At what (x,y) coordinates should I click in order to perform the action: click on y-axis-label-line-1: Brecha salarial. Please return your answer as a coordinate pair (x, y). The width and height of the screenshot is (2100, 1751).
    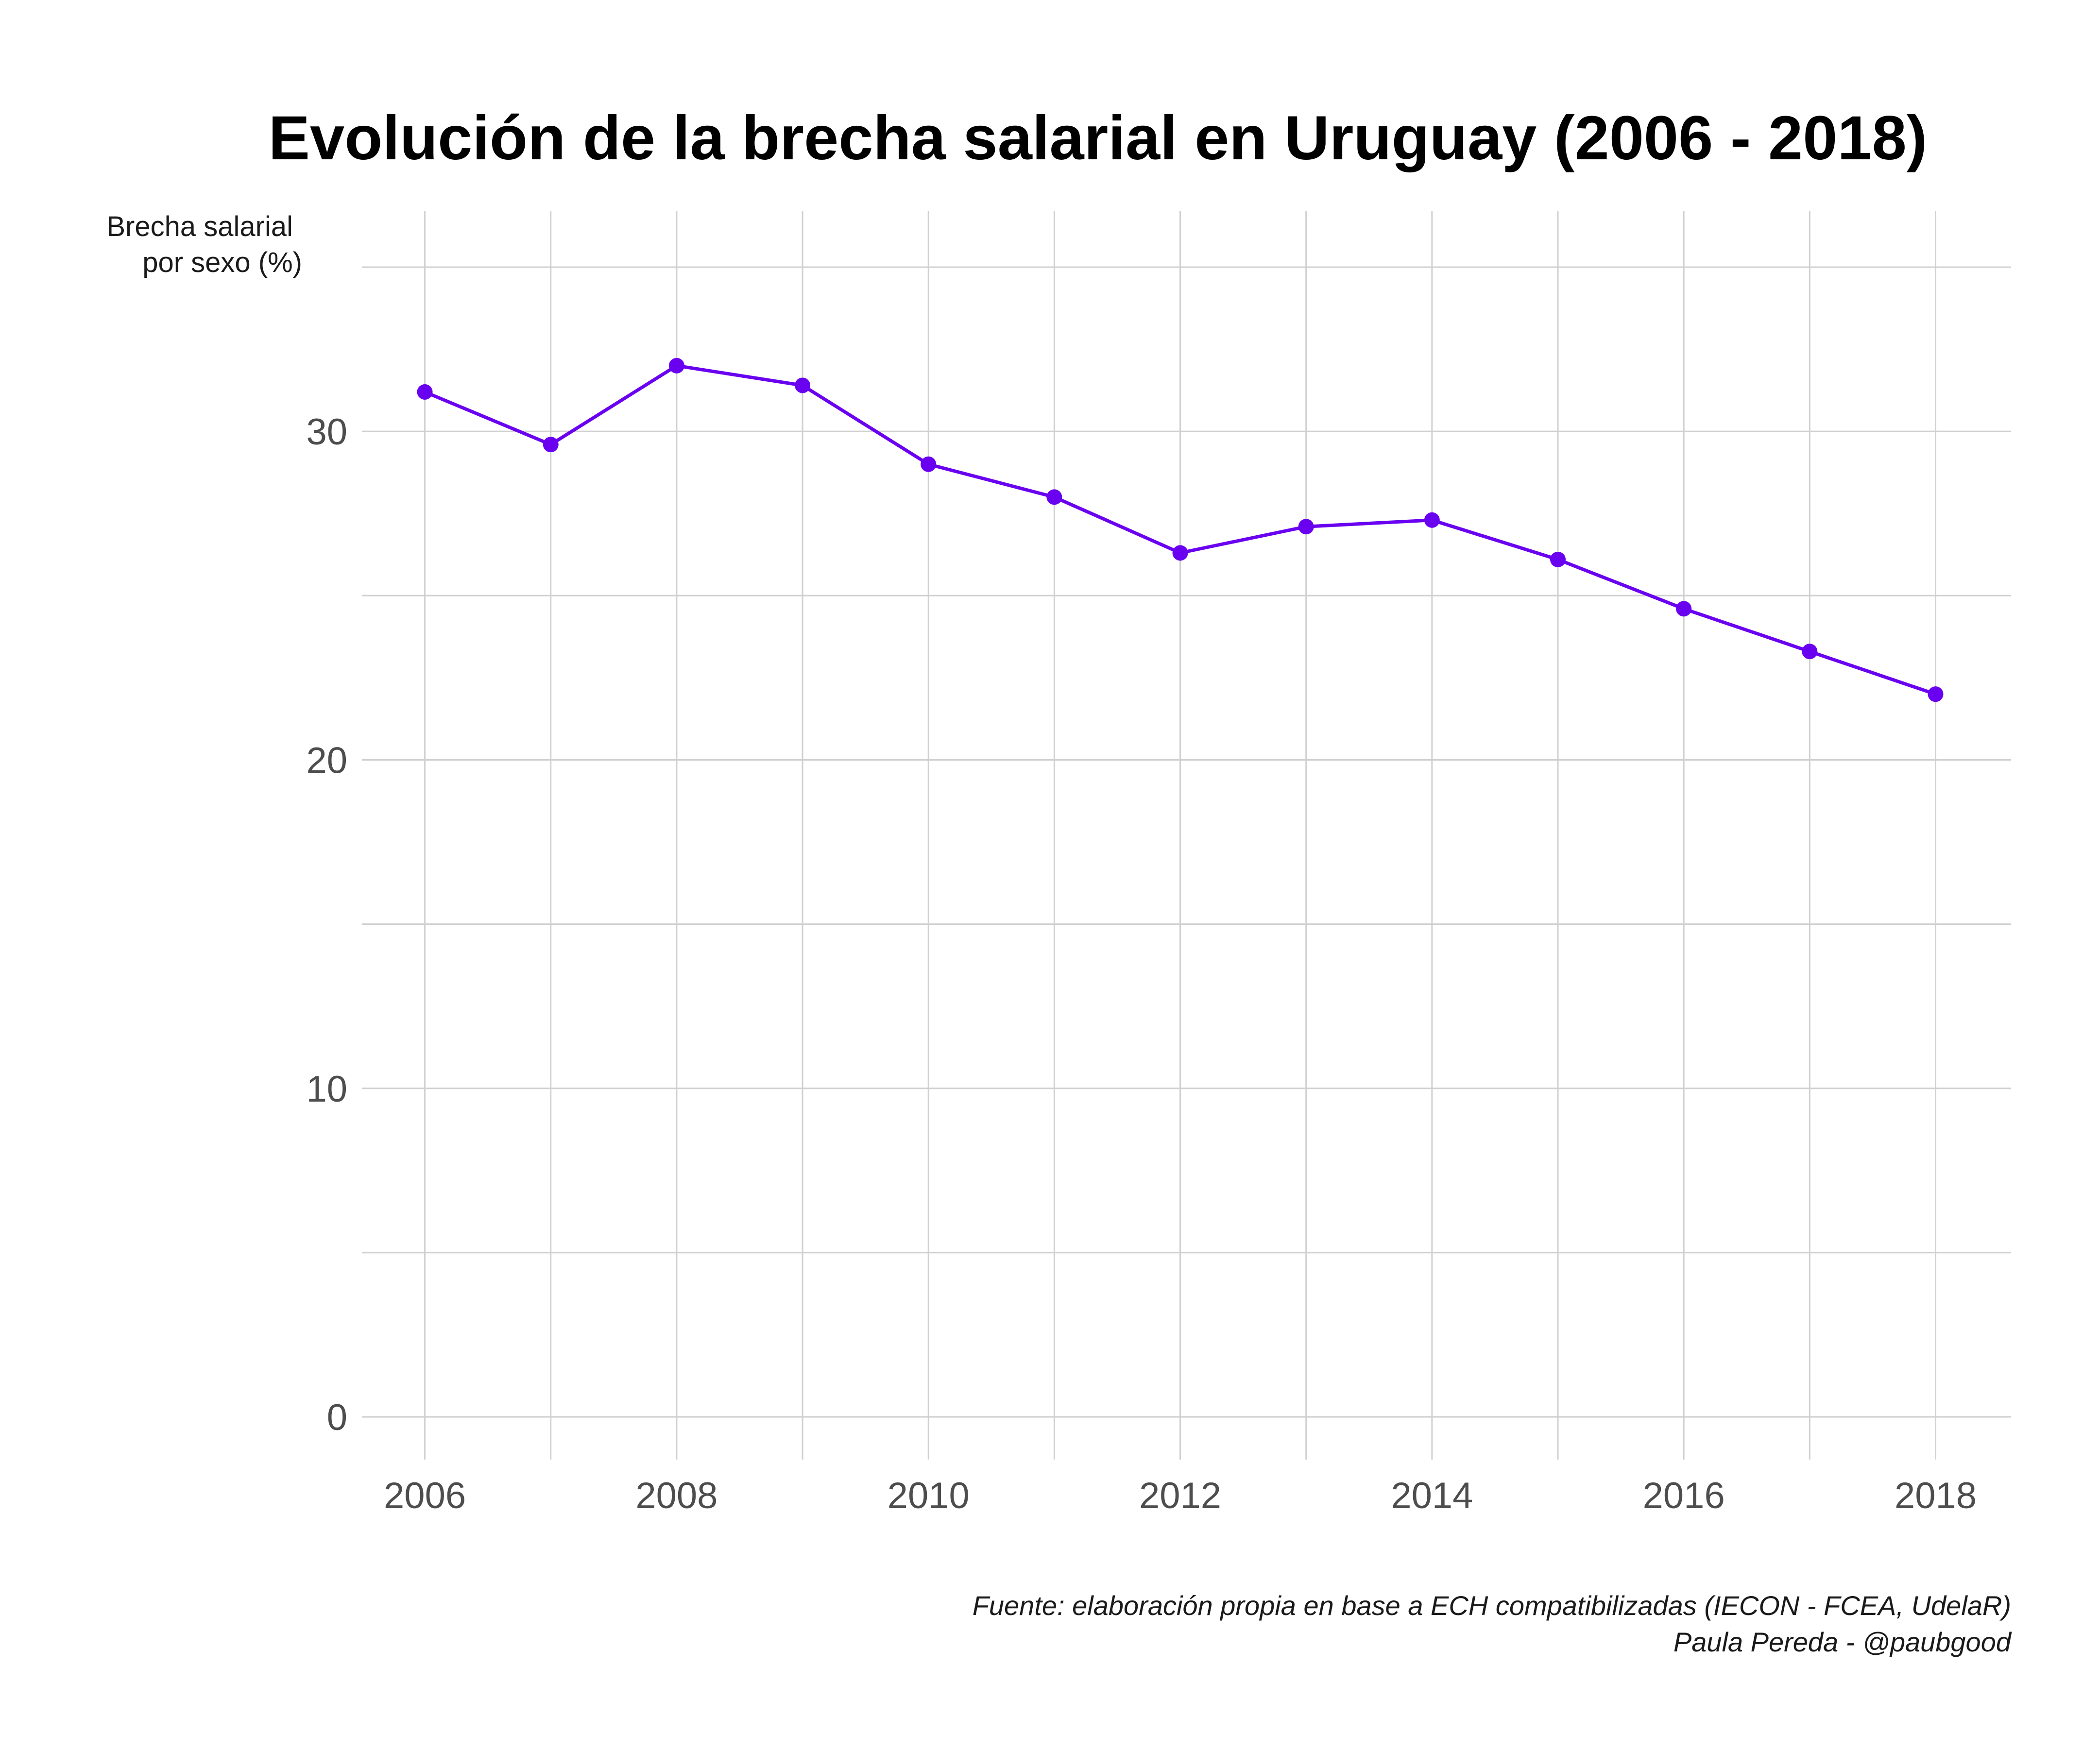
    Looking at the image, I should click on (199, 226).